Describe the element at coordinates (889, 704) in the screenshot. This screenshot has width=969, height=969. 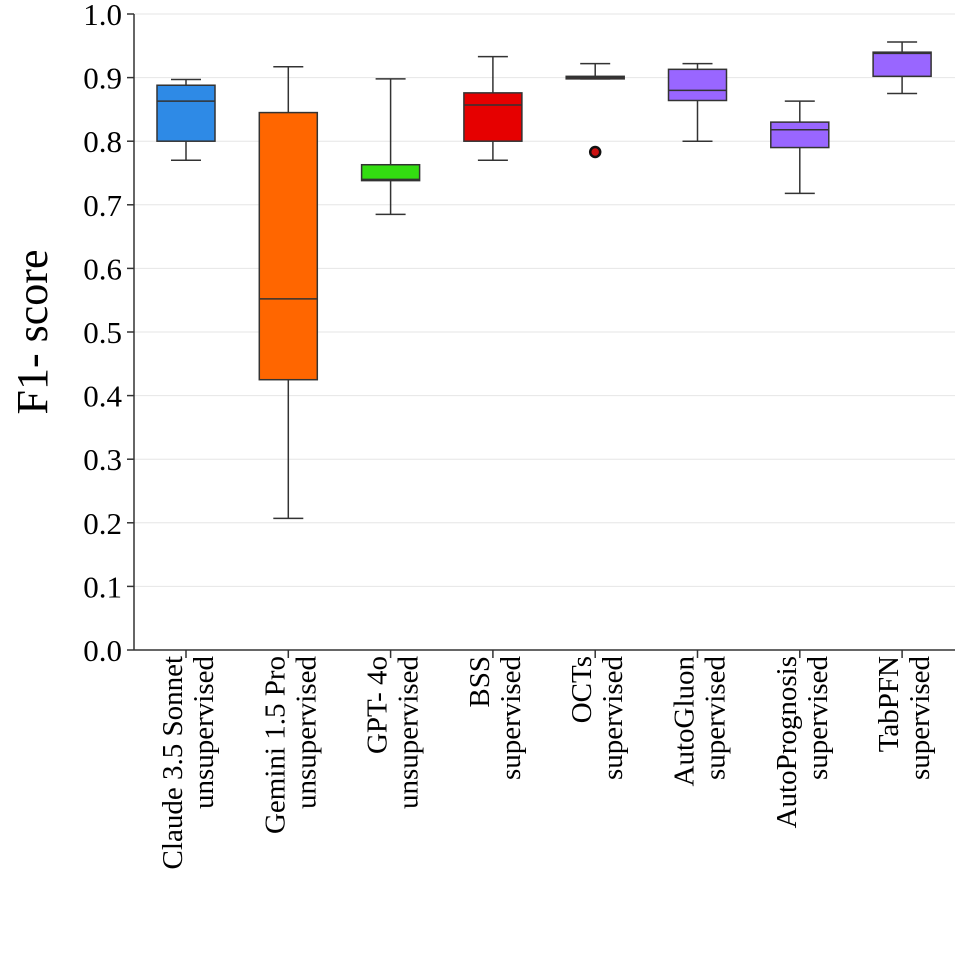
I see `x-tick-label-line1: TabPFN` at that location.